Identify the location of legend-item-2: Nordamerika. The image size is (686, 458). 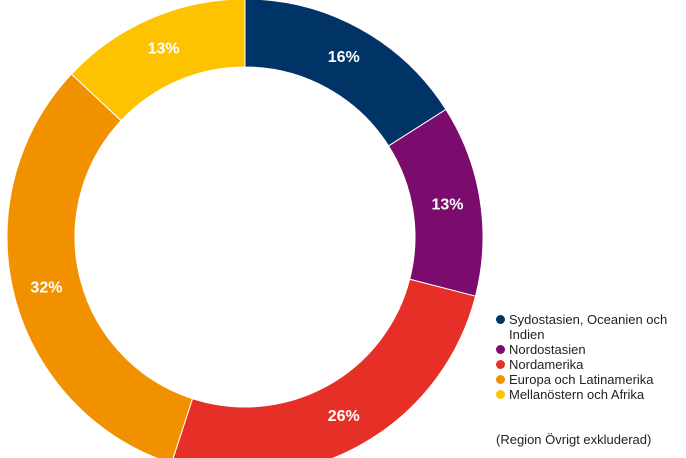
(590, 364).